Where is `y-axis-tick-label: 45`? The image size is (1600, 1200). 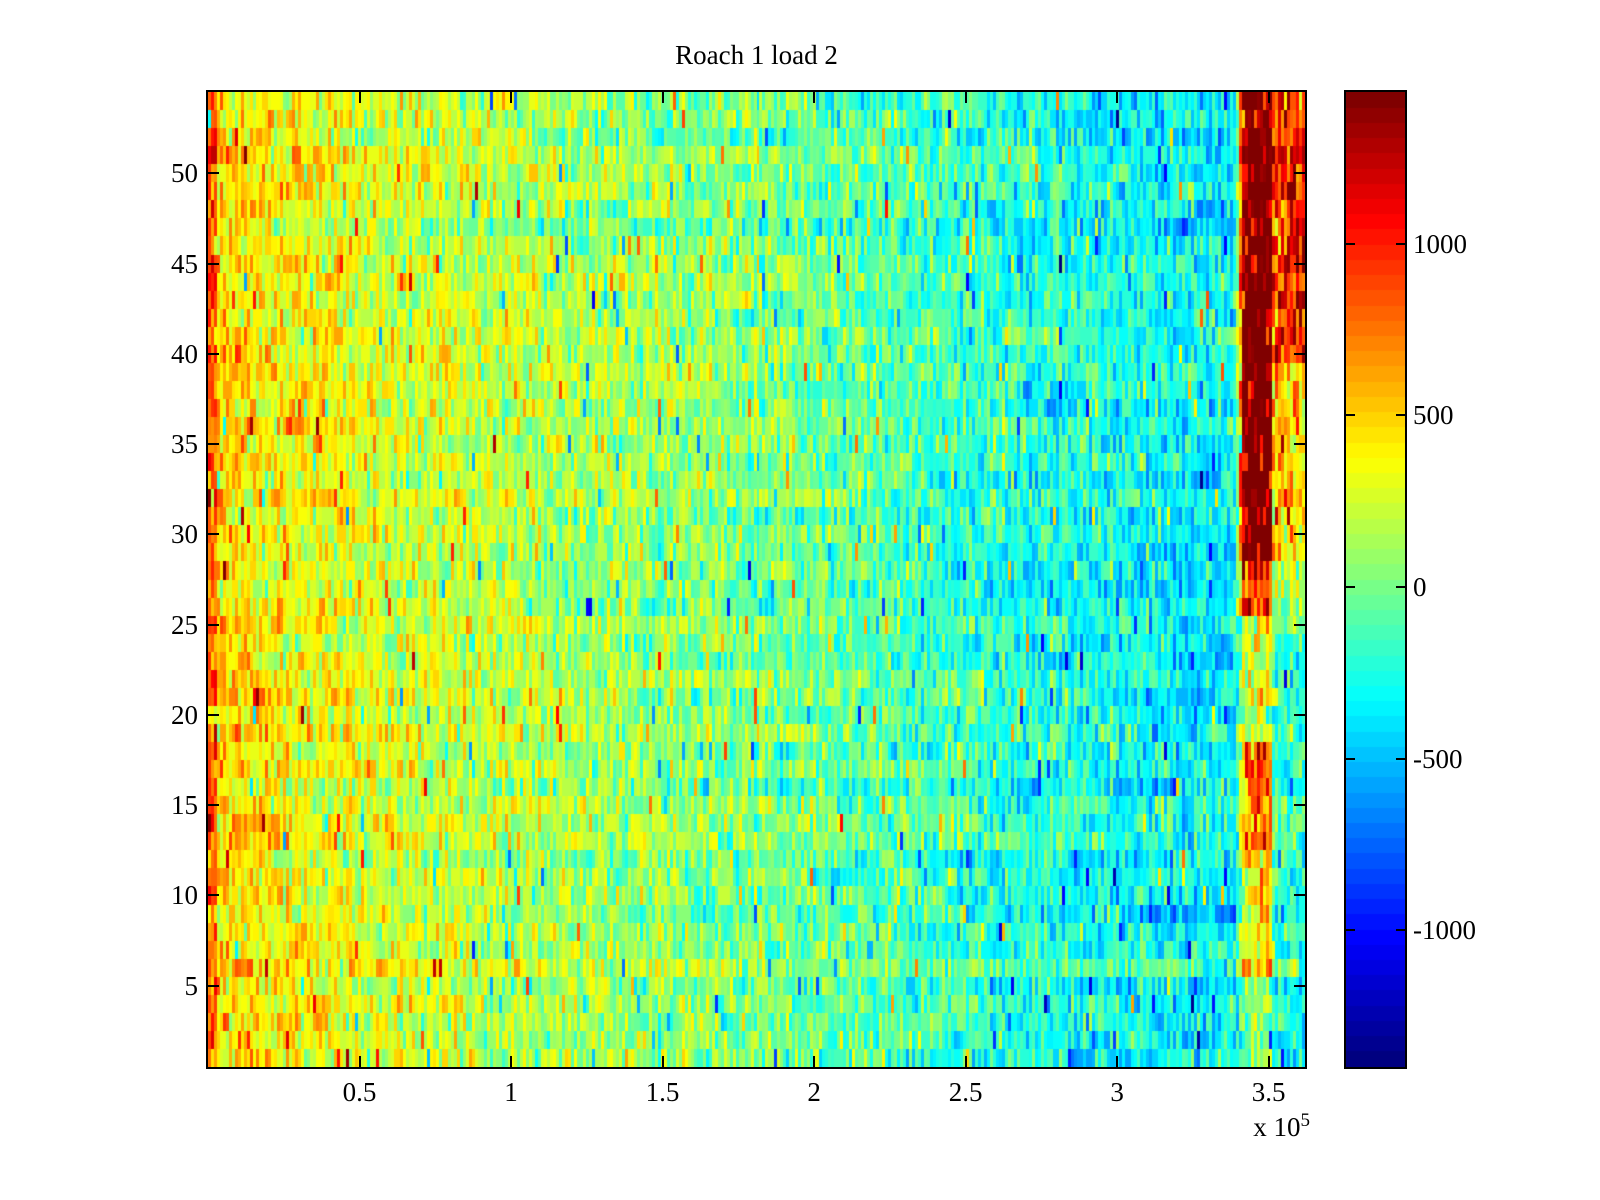 y-axis-tick-label: 45 is located at coordinates (184, 263).